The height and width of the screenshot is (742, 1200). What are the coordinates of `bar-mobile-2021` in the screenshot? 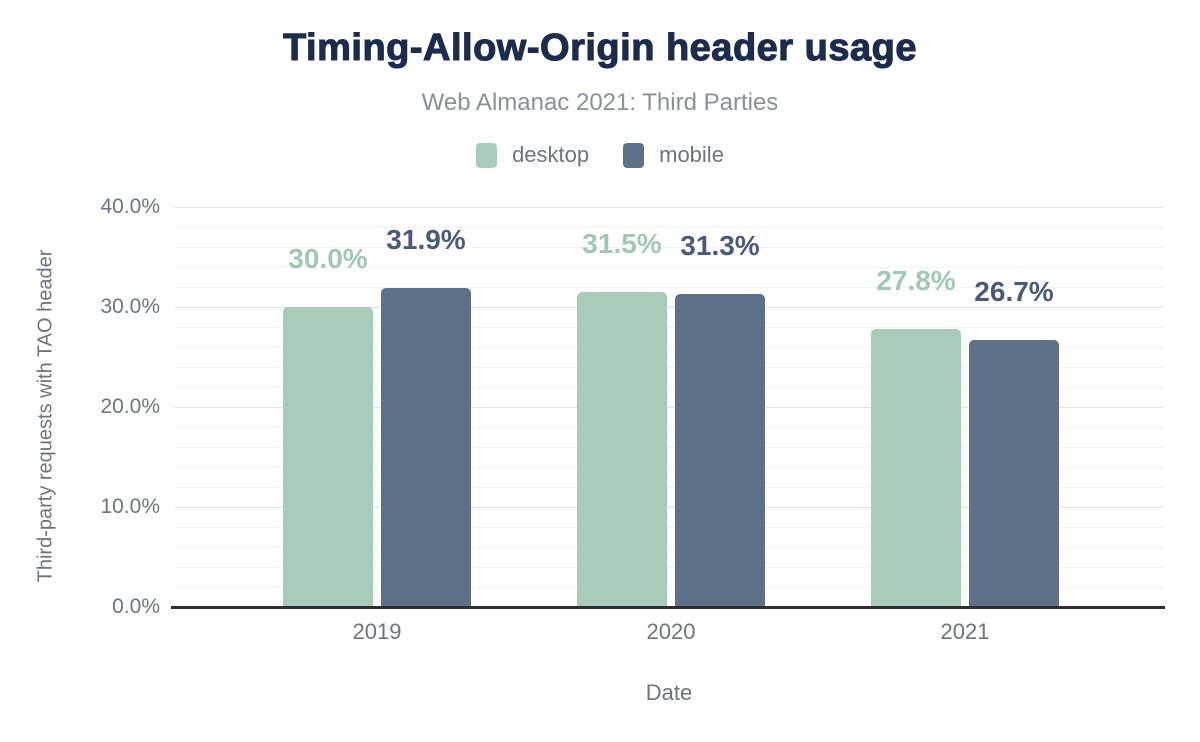 It's located at (1014, 473).